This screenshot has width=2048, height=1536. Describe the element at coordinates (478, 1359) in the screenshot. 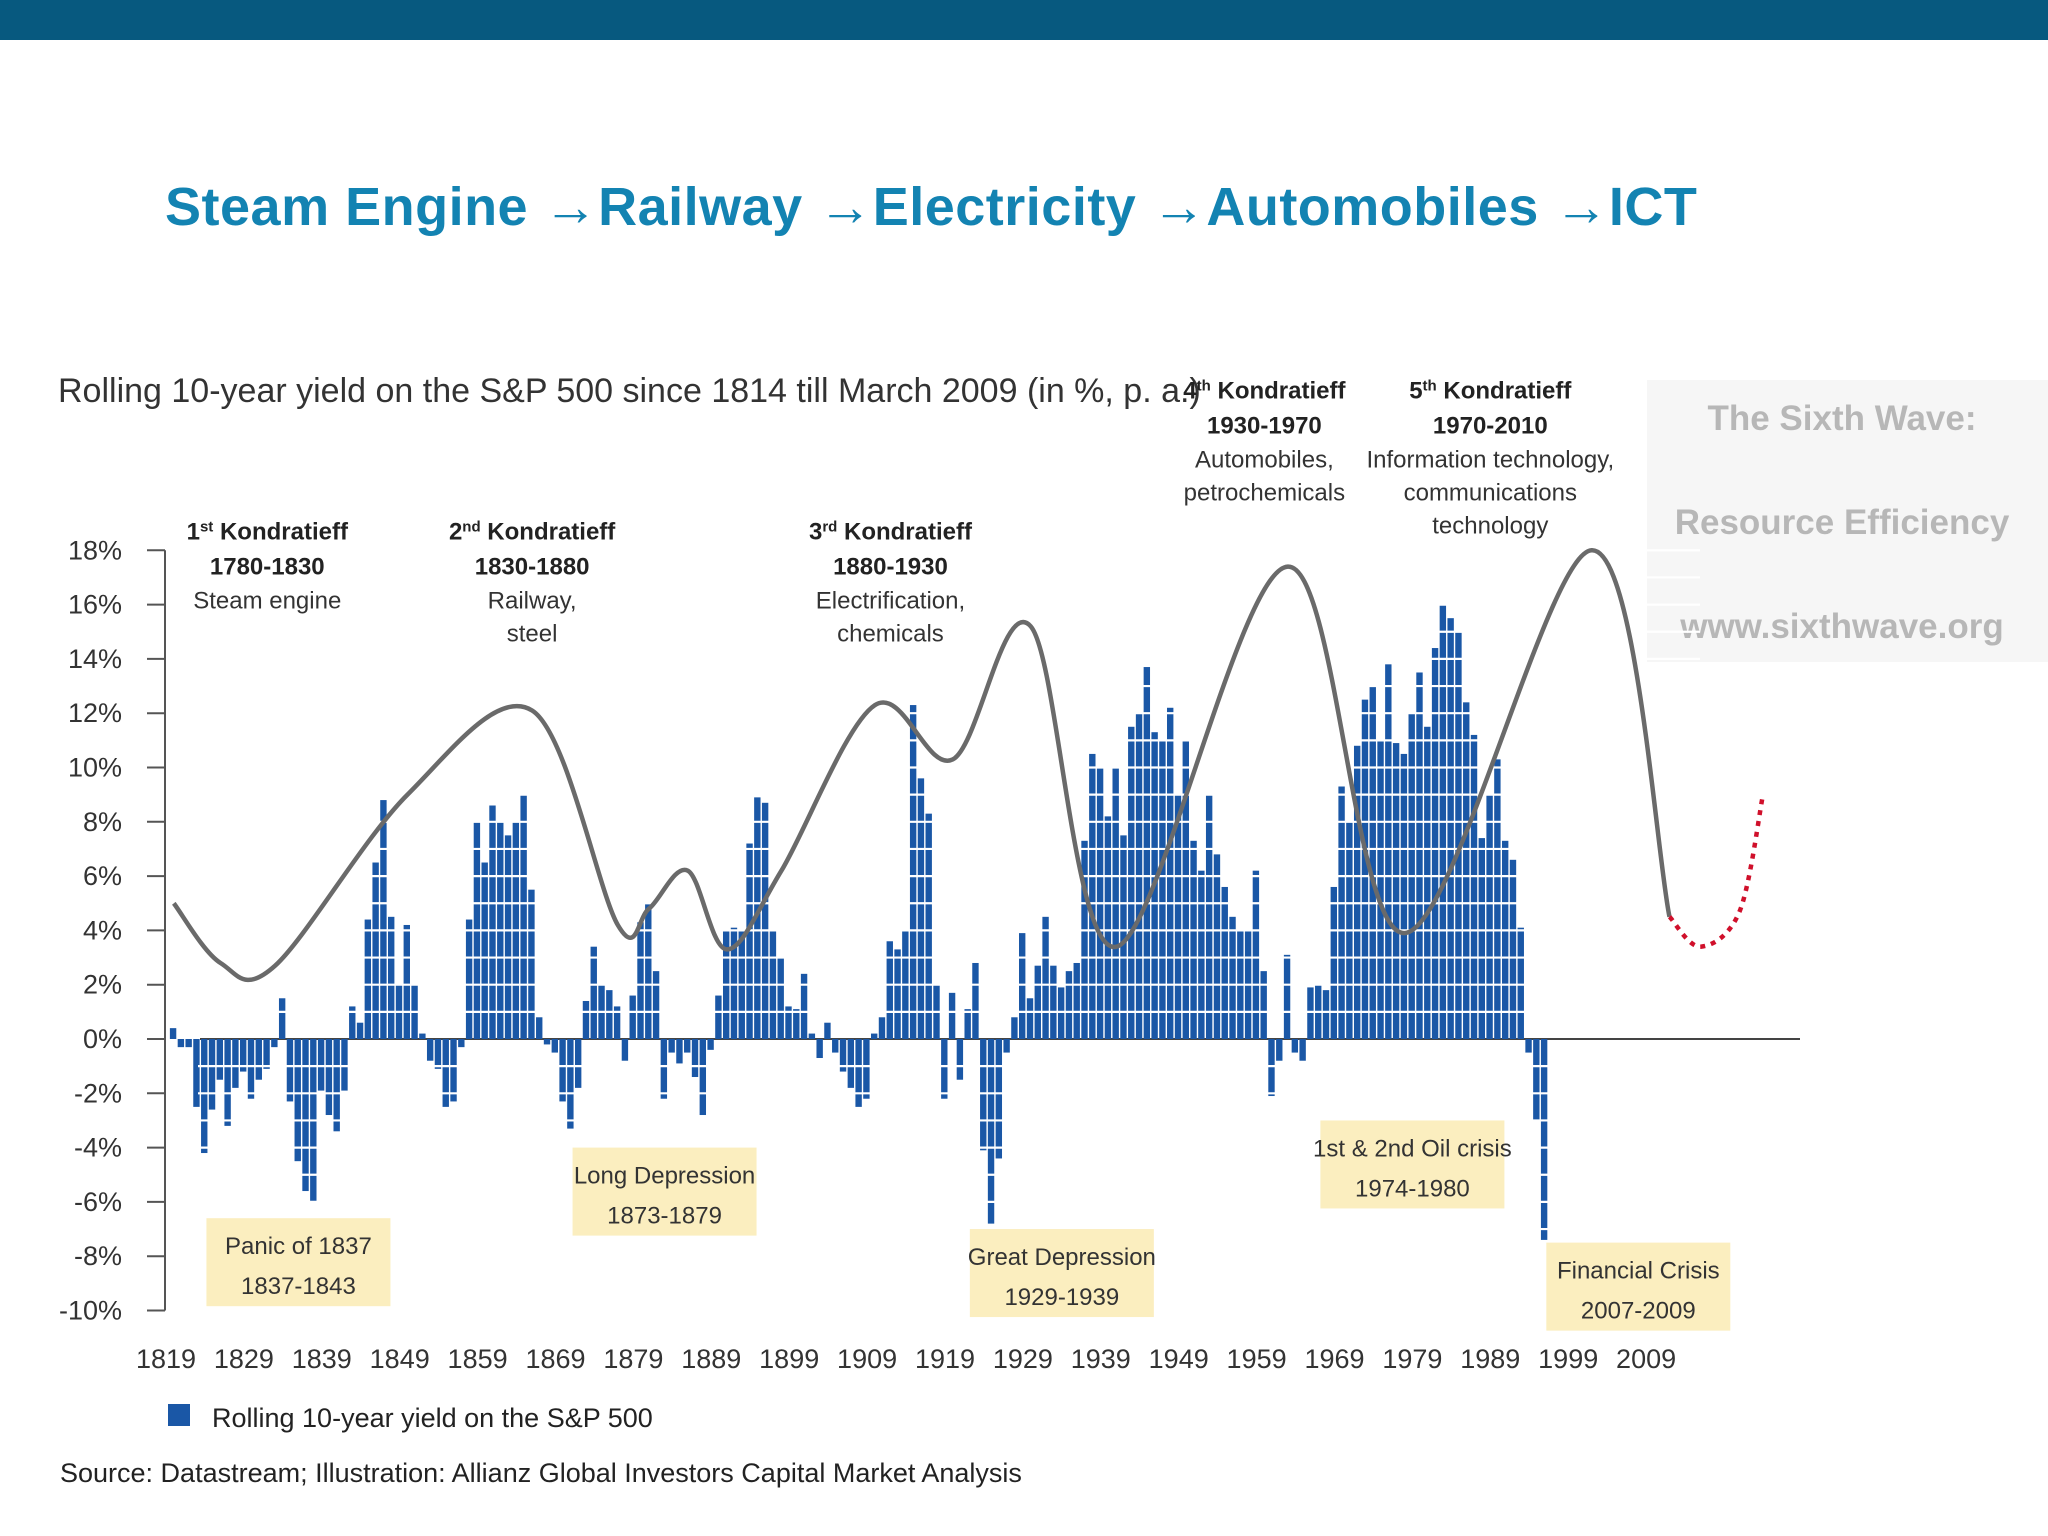

I see `x-tick-label: 1859` at that location.